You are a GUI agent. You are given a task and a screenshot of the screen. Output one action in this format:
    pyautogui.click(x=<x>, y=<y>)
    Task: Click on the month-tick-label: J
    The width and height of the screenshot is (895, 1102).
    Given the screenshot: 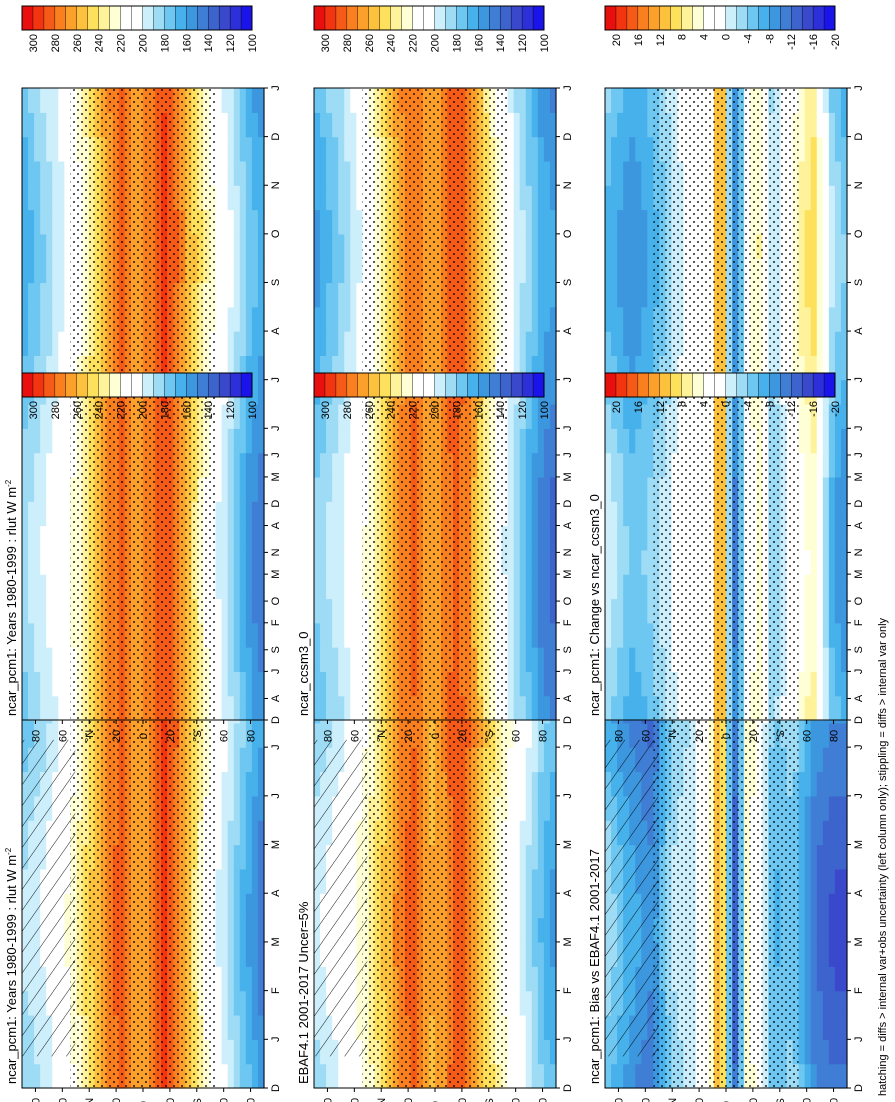 What is the action you would take?
    pyautogui.click(x=568, y=672)
    